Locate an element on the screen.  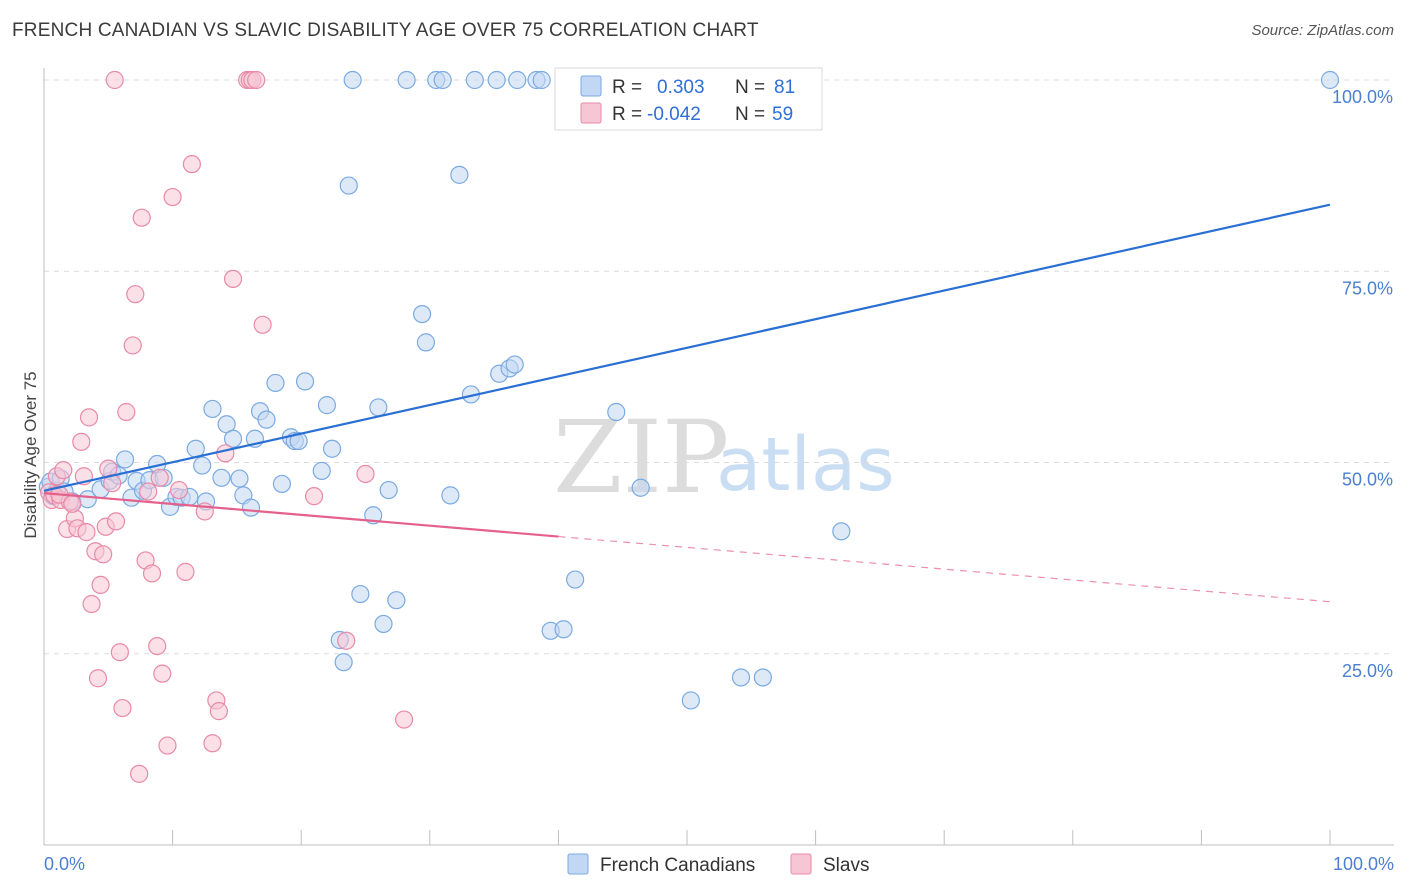
watermark-zip: ZIP is located at coordinates (641, 457).